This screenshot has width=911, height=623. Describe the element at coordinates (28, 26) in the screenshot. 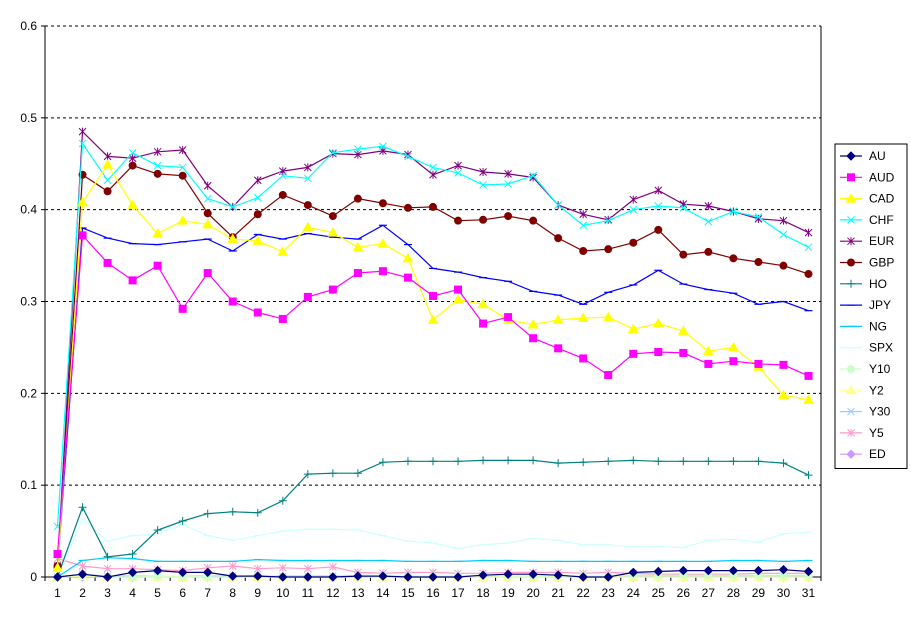

I see `y-tick-label: 0.6` at that location.